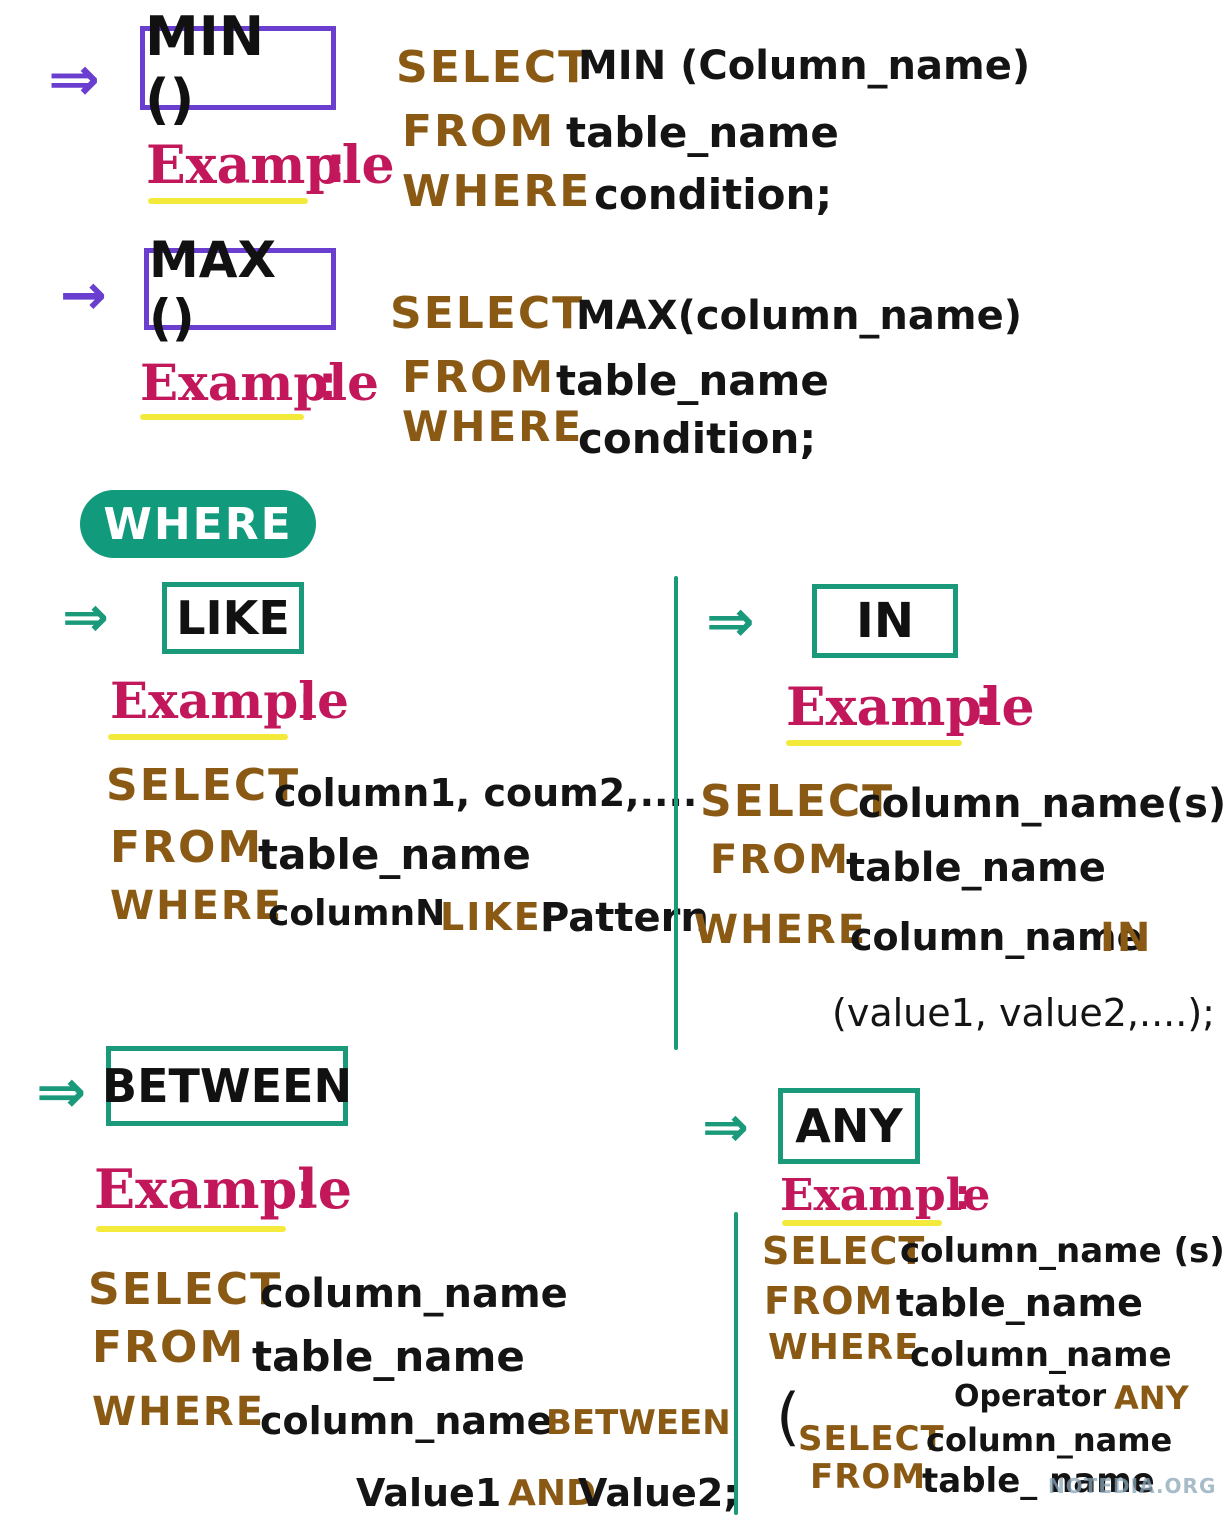 This screenshot has height=1515, width=1224. I want to click on max-where-keyword: WHERE, so click(493, 426).